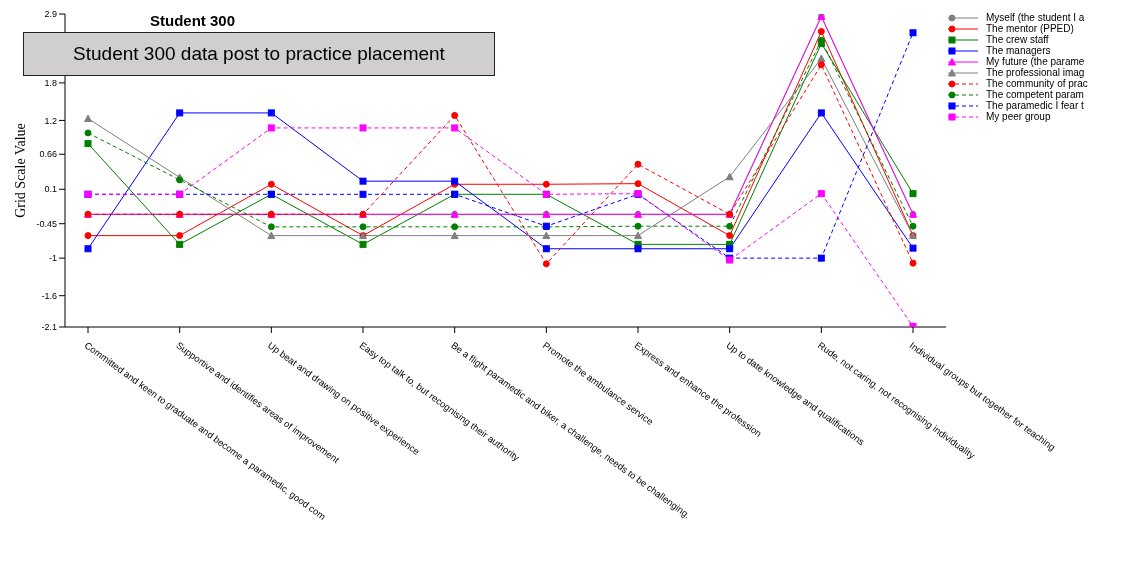  What do you see at coordinates (193, 20) in the screenshot?
I see `chart-subtitle: Student 300` at bounding box center [193, 20].